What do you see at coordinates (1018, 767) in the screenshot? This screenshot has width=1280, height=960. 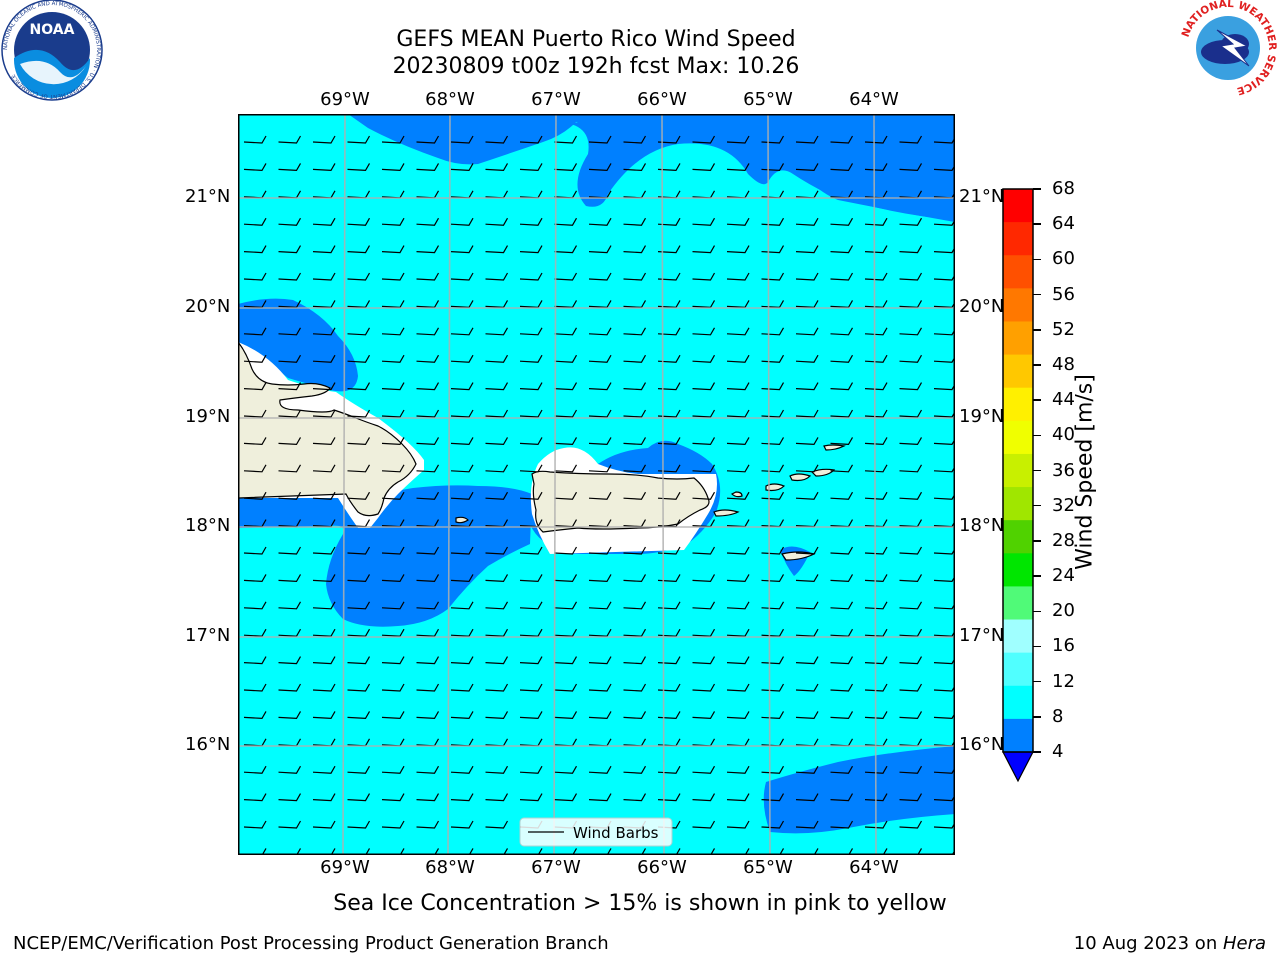 I see `colorbar-extend-arrow` at bounding box center [1018, 767].